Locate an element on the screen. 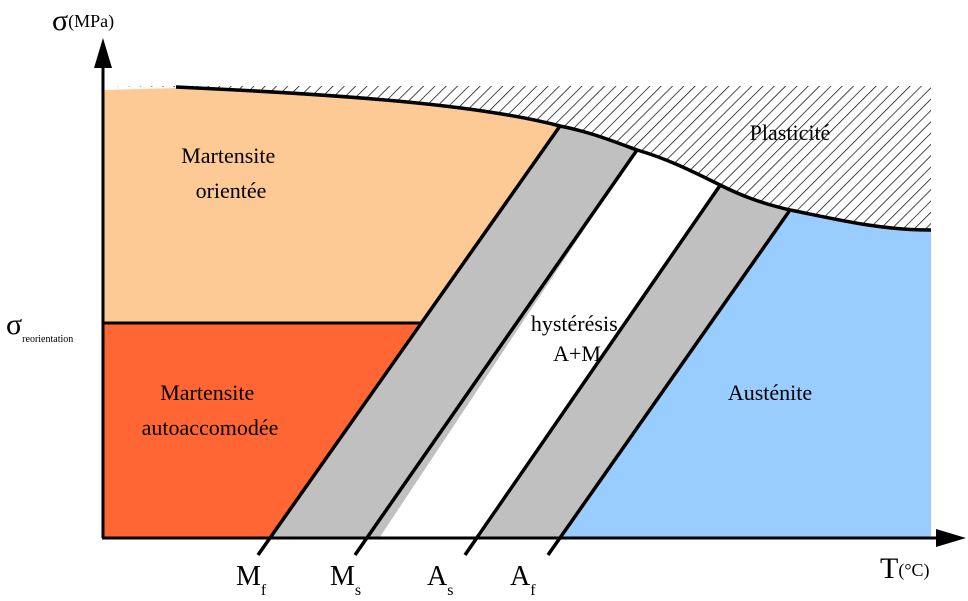 The width and height of the screenshot is (968, 601). plasticite-label: Plasticité is located at coordinates (790, 132).